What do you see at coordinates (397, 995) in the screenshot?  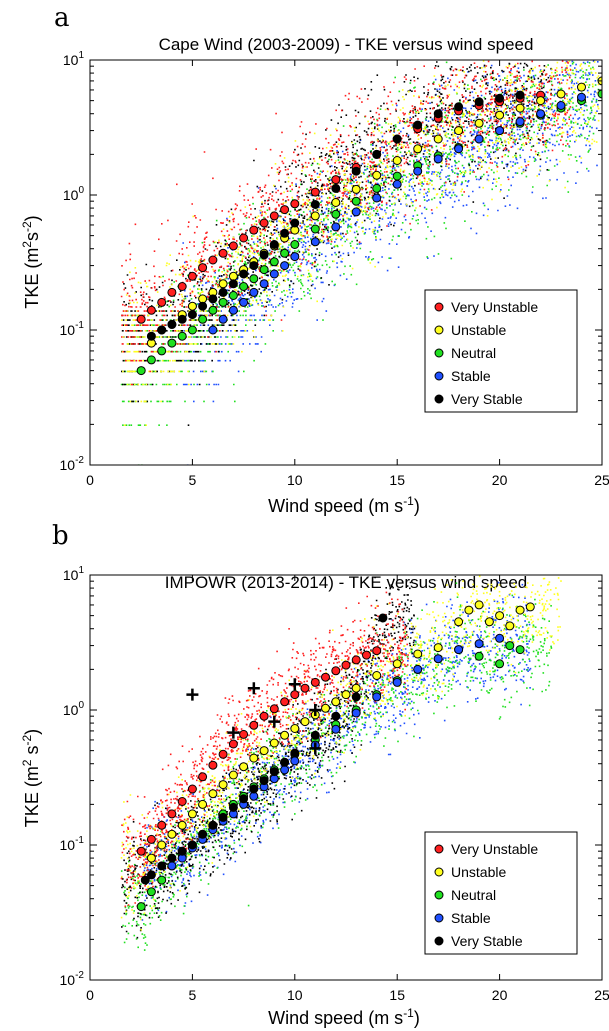 I see `x-tick-label: 15` at bounding box center [397, 995].